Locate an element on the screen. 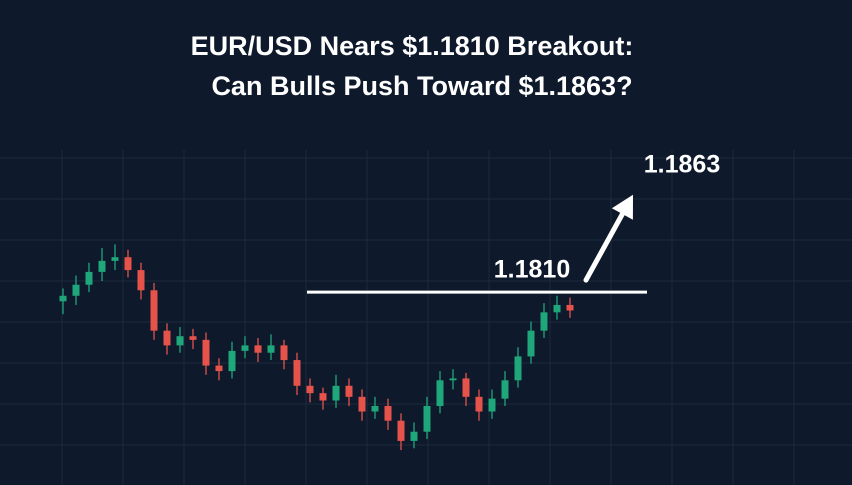 Image resolution: width=852 pixels, height=485 pixels. target-arrow-shaft is located at coordinates (604, 247).